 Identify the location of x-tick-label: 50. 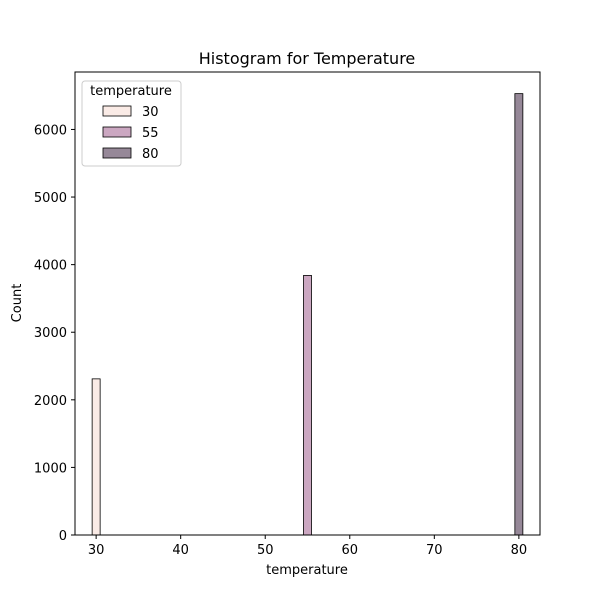
(265, 550).